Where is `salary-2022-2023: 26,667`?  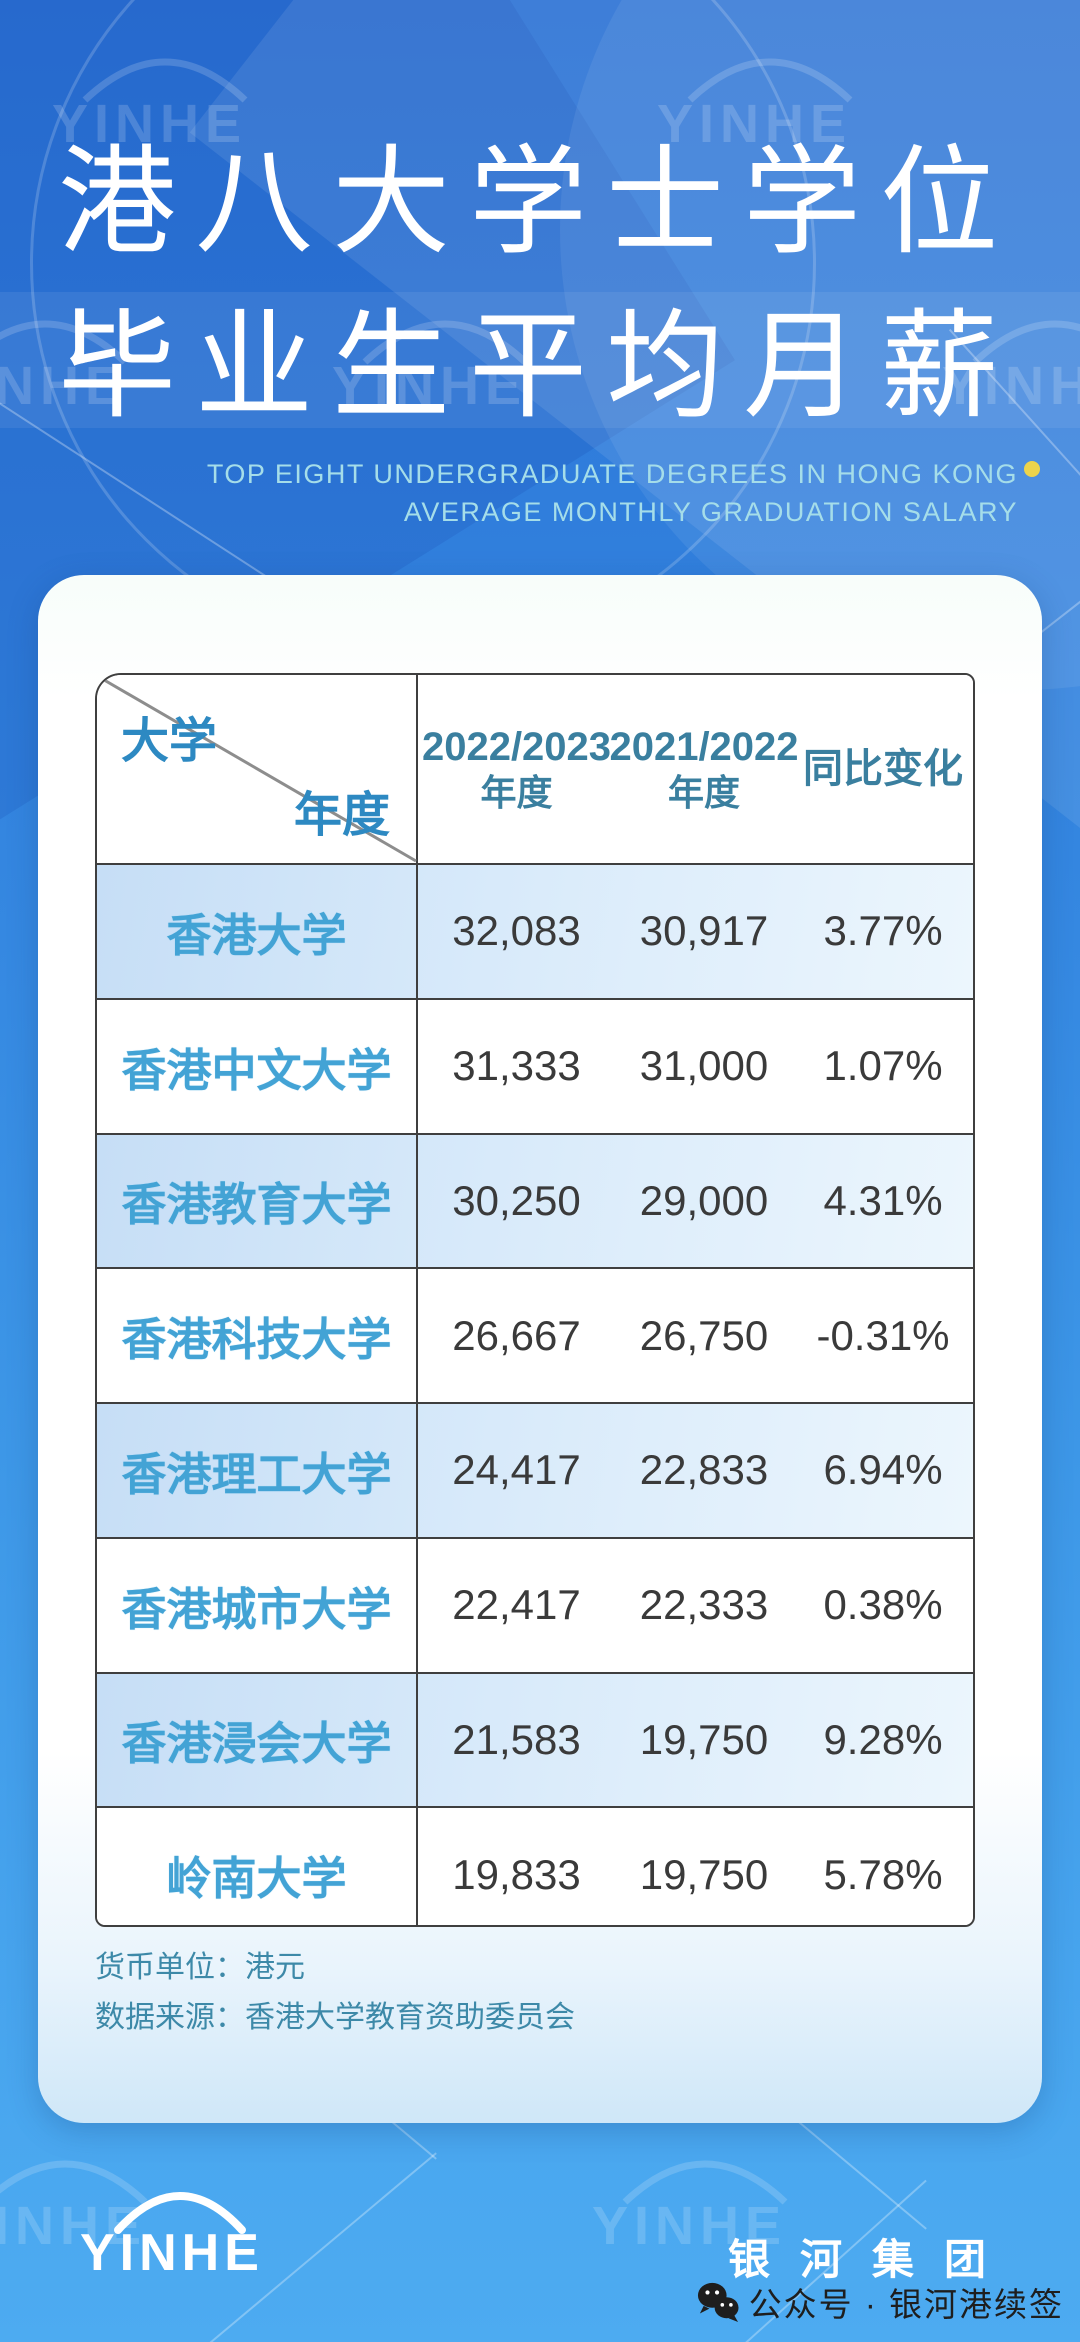 salary-2022-2023: 26,667 is located at coordinates (516, 1335).